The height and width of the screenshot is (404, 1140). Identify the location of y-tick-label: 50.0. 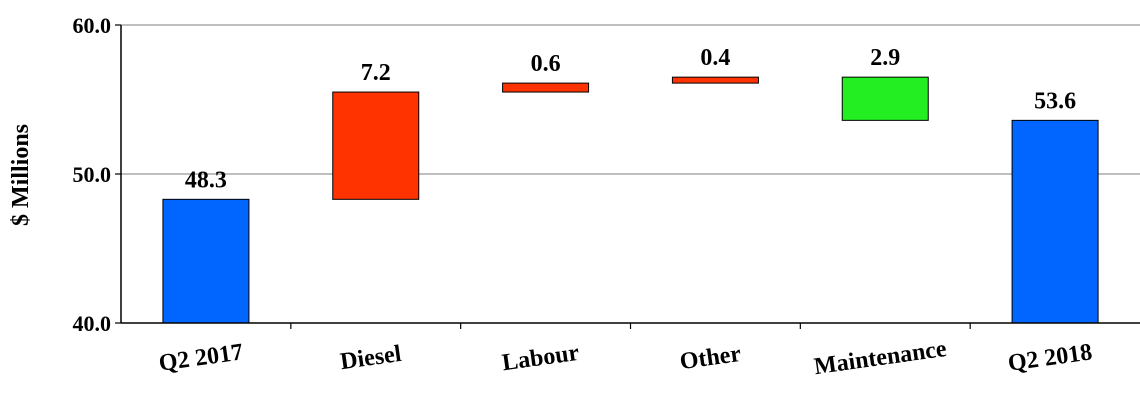
(92, 174).